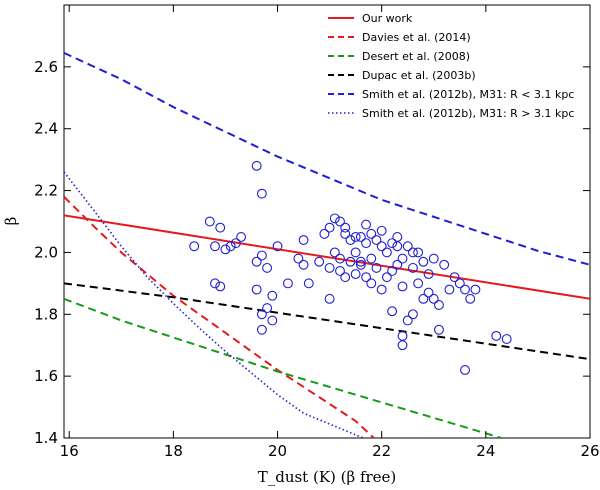 This screenshot has width=600, height=490. I want to click on x-tick-label: 20, so click(277, 451).